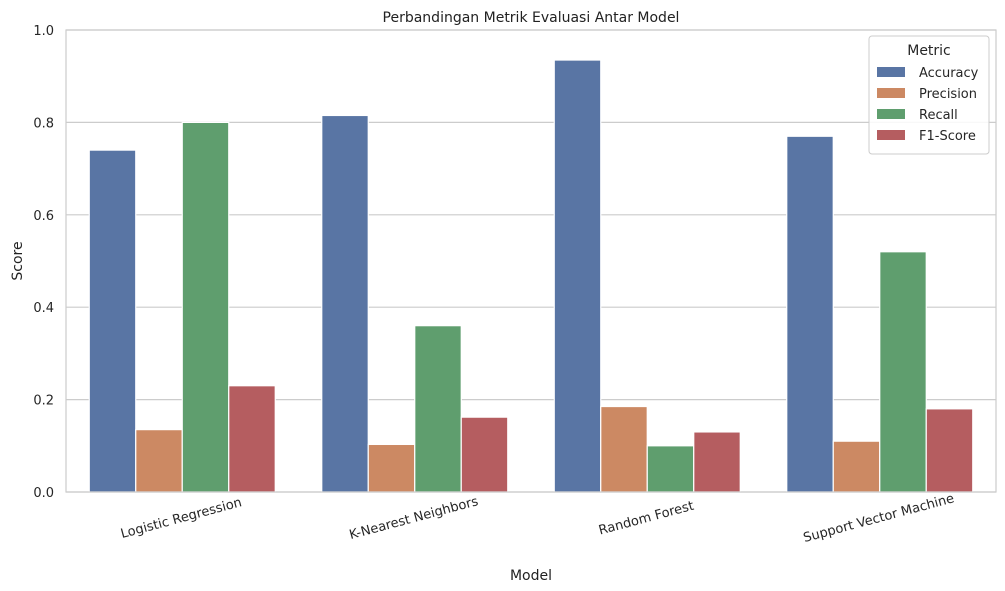 Image resolution: width=1005 pixels, height=591 pixels. I want to click on legend-title: Metric, so click(929, 51).